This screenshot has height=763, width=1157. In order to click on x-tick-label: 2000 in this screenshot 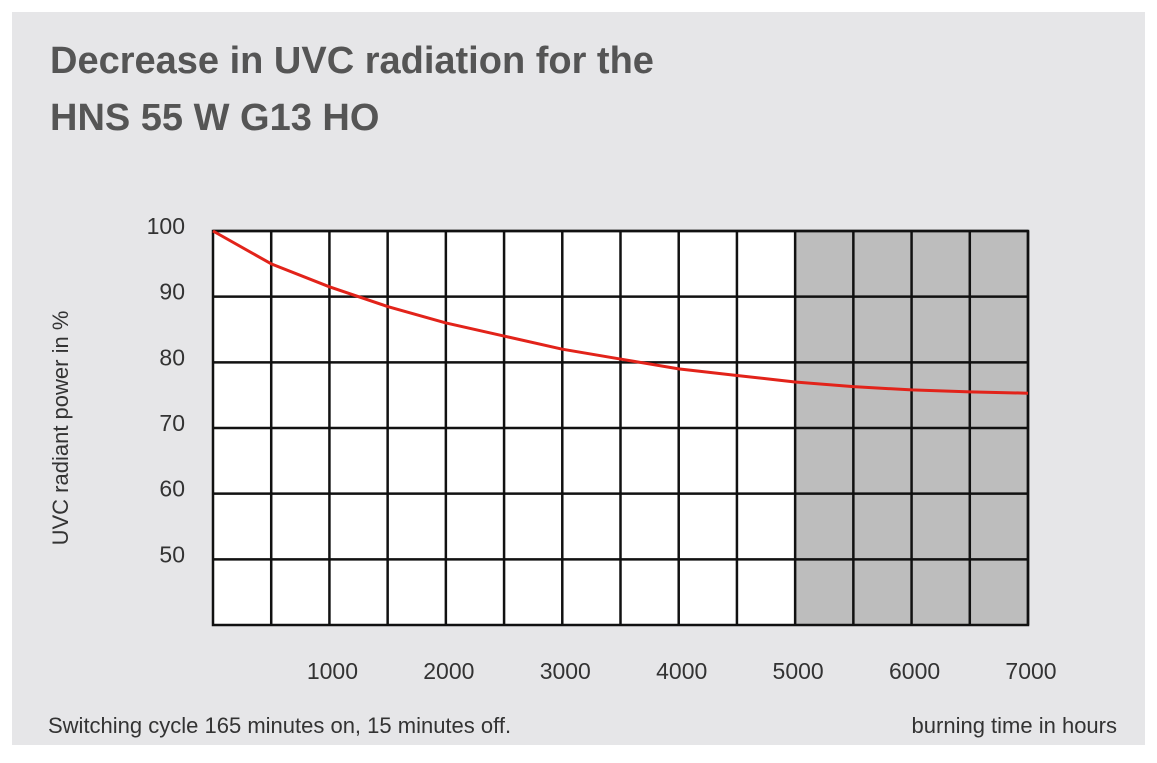, I will do `click(448, 671)`.